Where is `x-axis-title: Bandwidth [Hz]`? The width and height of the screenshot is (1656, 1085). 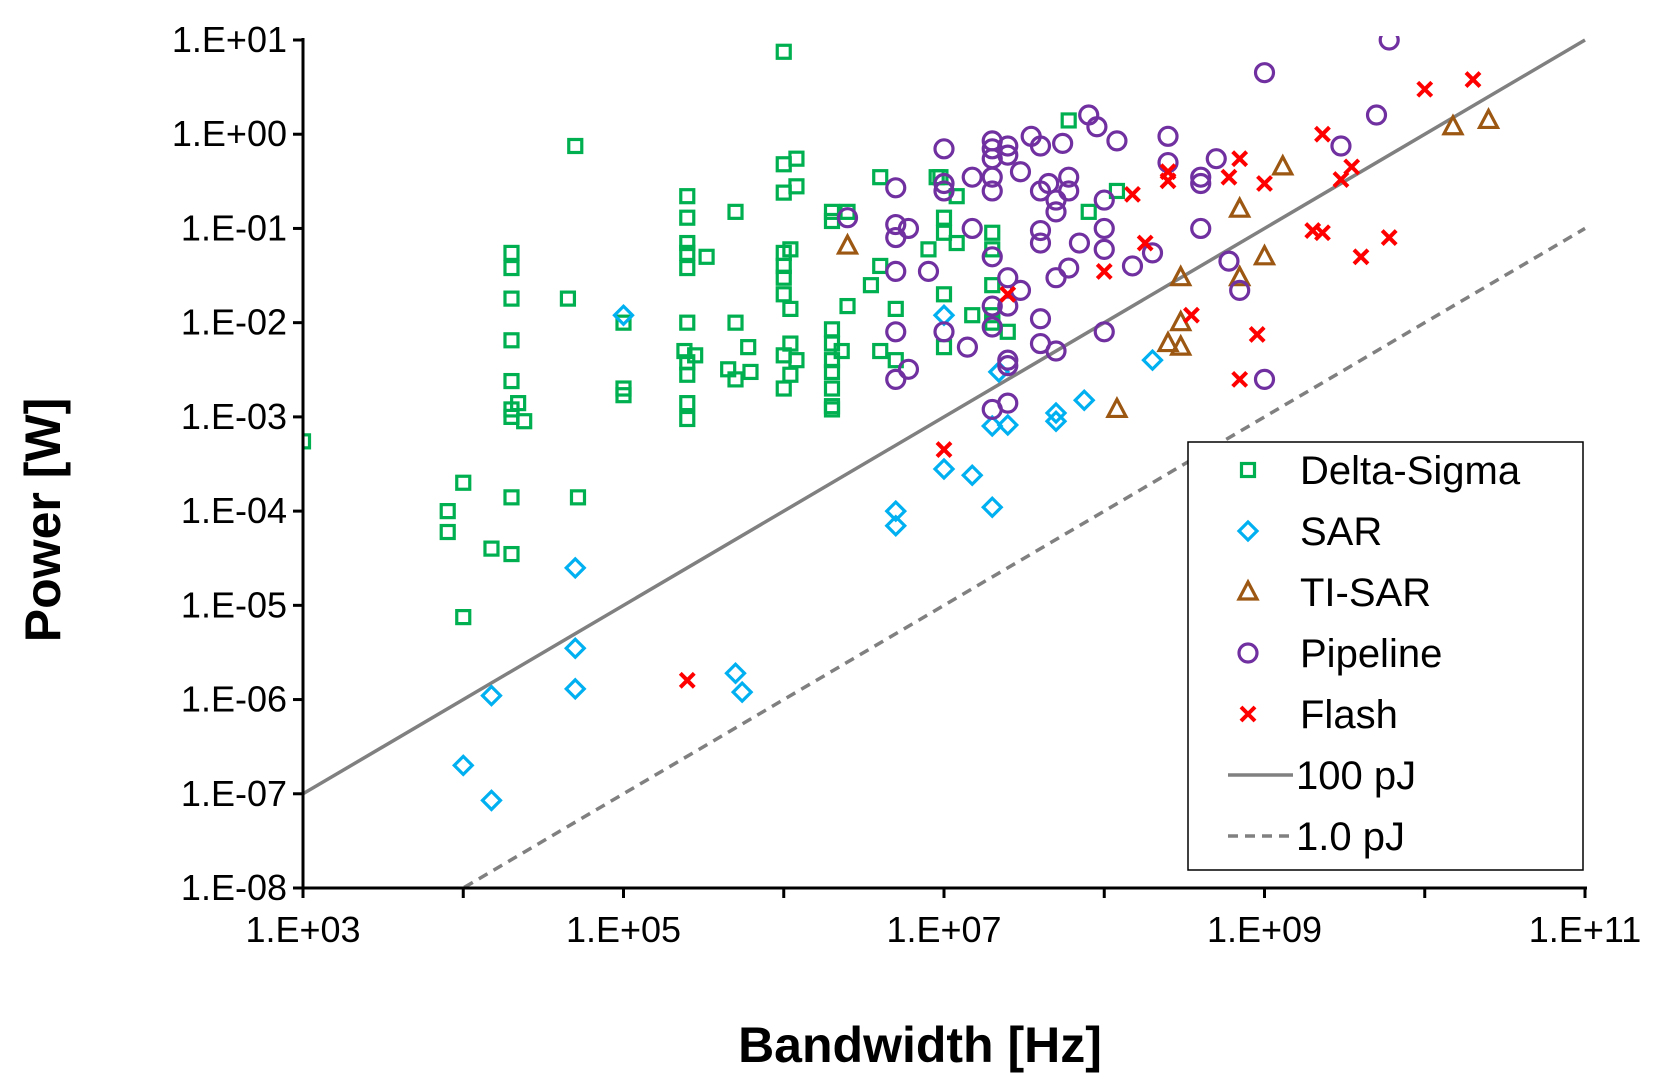 x-axis-title: Bandwidth [Hz] is located at coordinates (920, 1045).